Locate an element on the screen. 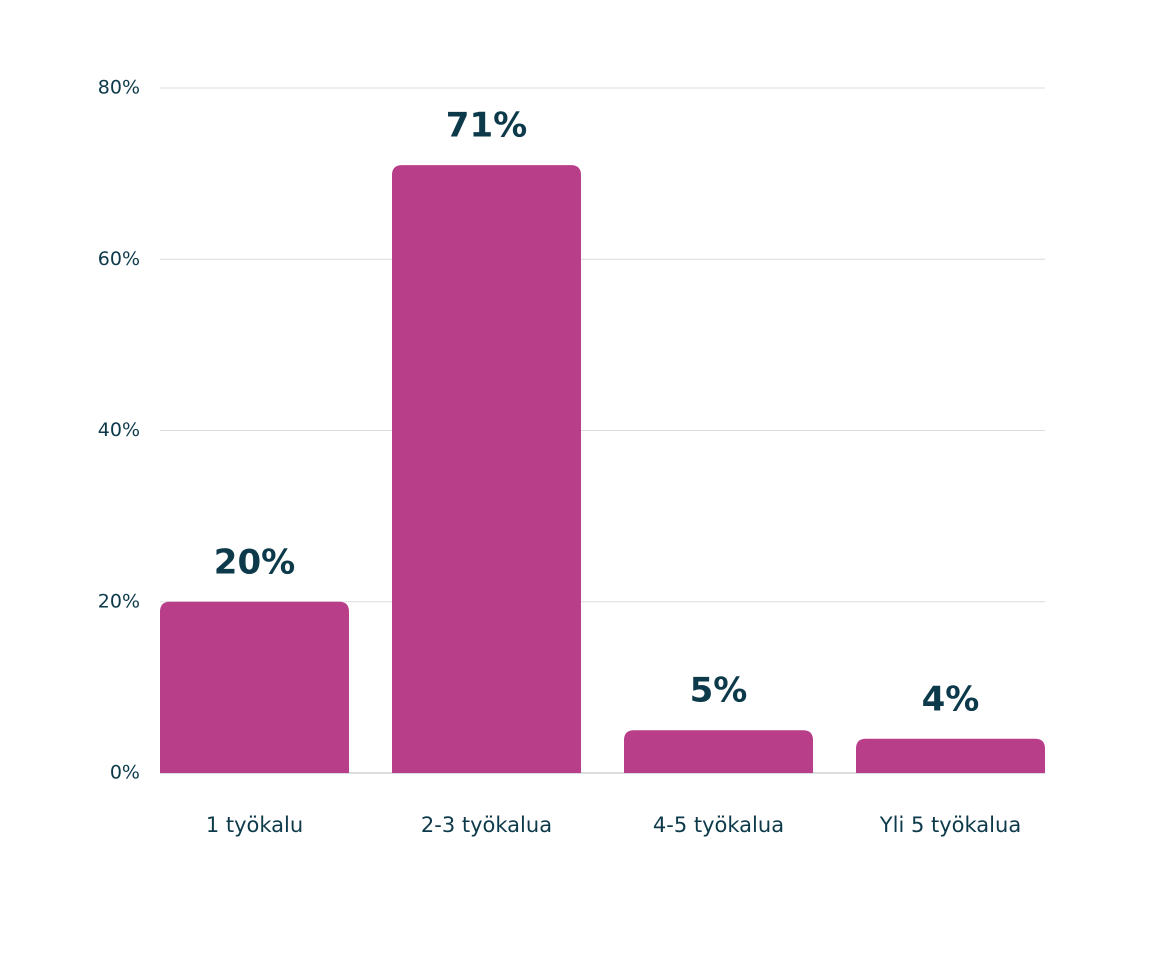 Image resolution: width=1150 pixels, height=960 pixels. x-tick-label: 4-5 työkalua is located at coordinates (718, 825).